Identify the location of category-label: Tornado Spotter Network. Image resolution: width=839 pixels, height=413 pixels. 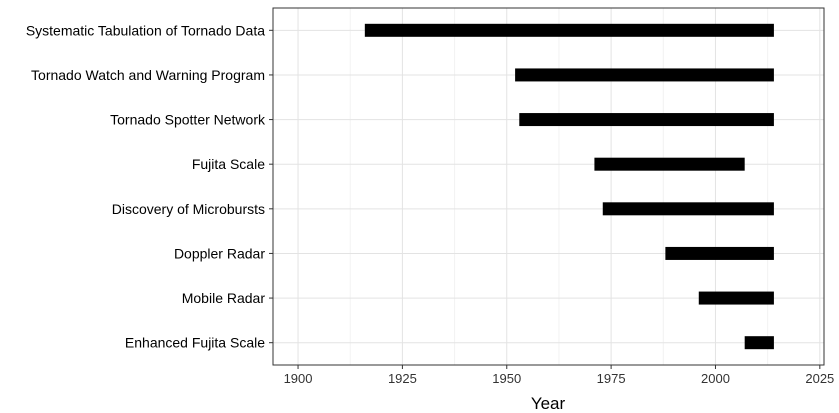
(188, 120).